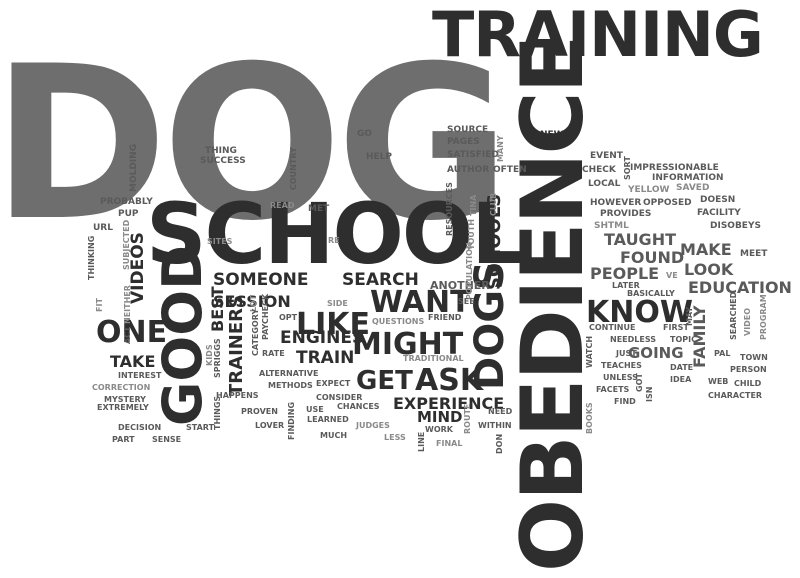 This screenshot has height=578, width=800. Describe the element at coordinates (463, 142) in the screenshot. I see `word-pages: PAGES` at that location.